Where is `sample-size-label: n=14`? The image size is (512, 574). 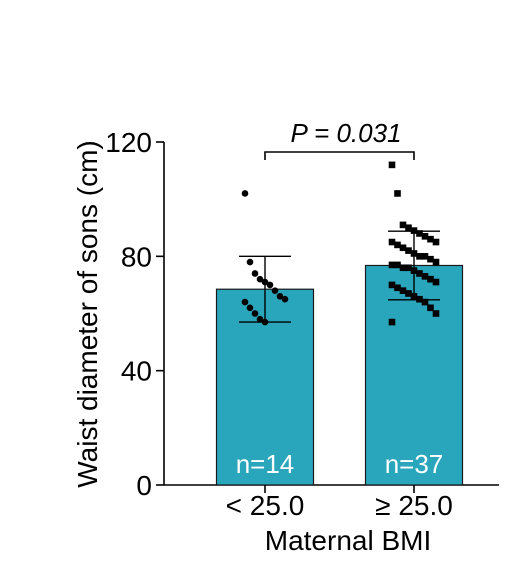 sample-size-label: n=14 is located at coordinates (265, 464).